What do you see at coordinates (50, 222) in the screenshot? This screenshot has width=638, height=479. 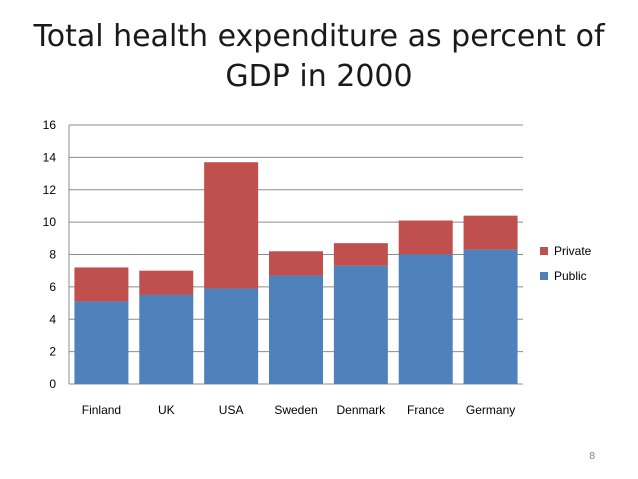 I see `y-tick-label: 10` at bounding box center [50, 222].